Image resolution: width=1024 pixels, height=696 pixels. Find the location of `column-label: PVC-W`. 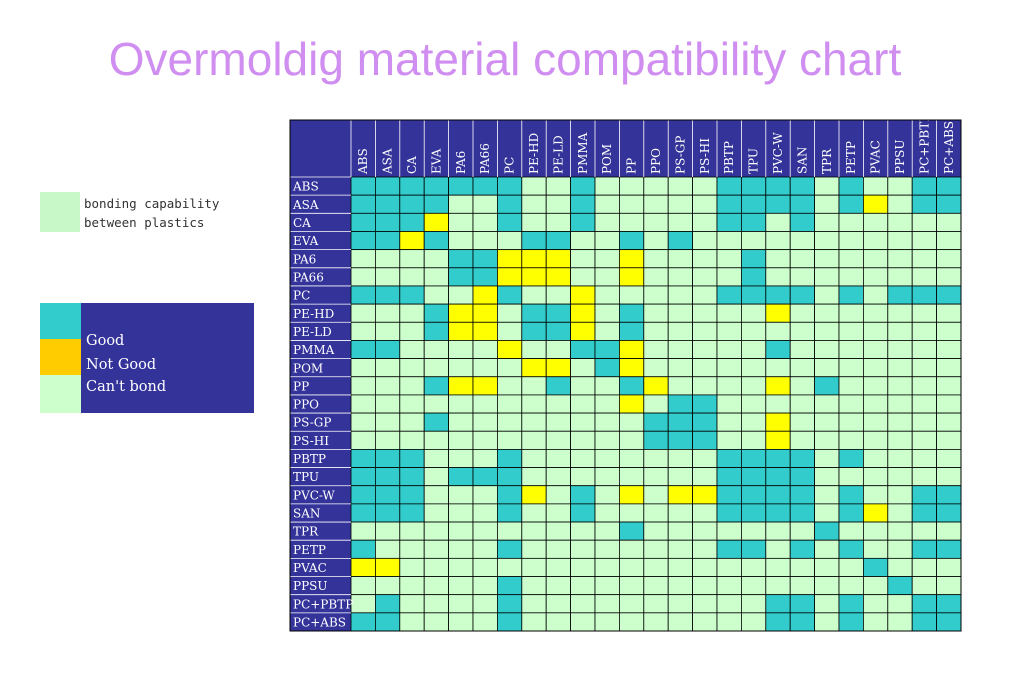

column-label: PVC-W is located at coordinates (778, 153).